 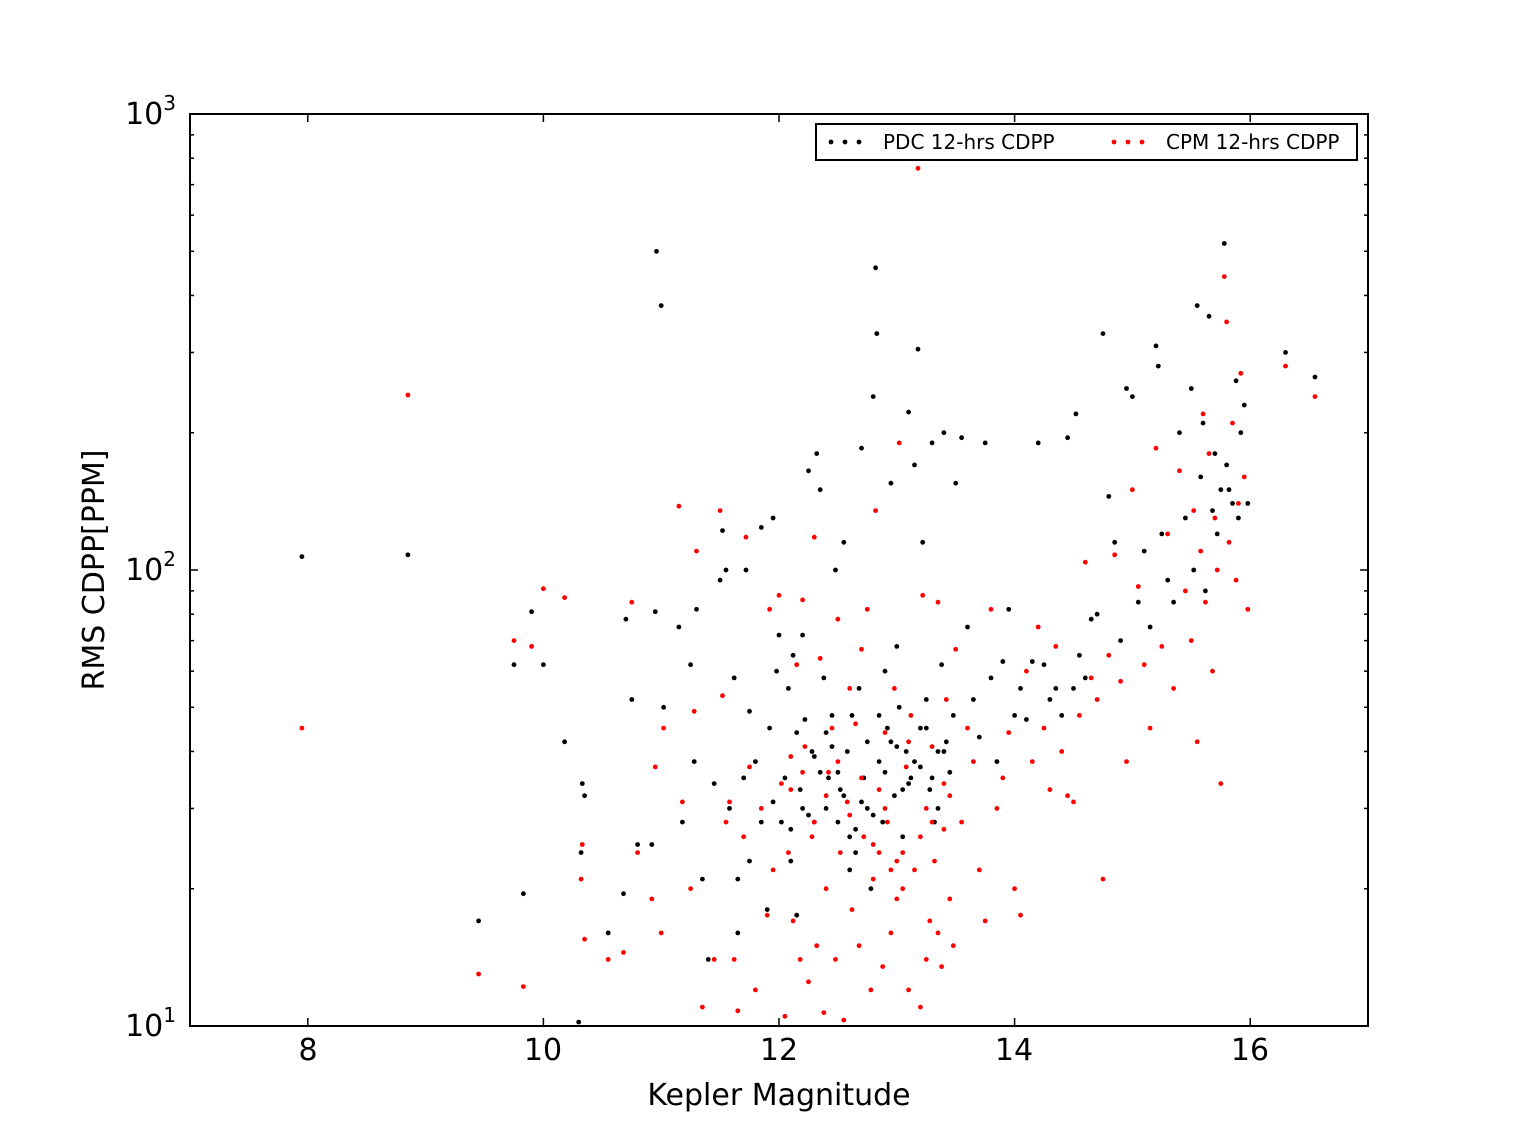 I want to click on legend-label-cpm: CPM 12-hrs CDPP, so click(x=1252, y=142).